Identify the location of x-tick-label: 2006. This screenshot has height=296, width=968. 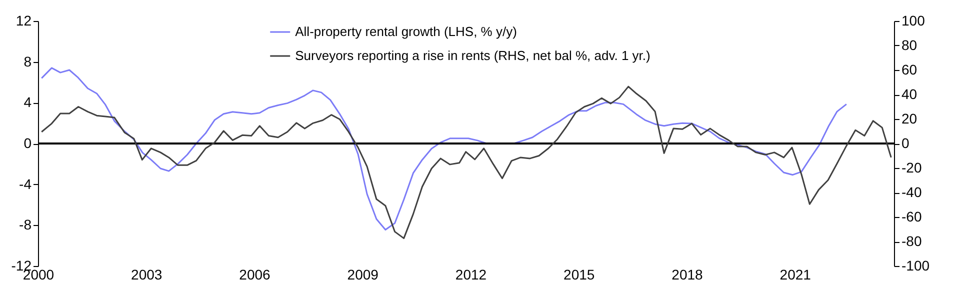
(255, 274).